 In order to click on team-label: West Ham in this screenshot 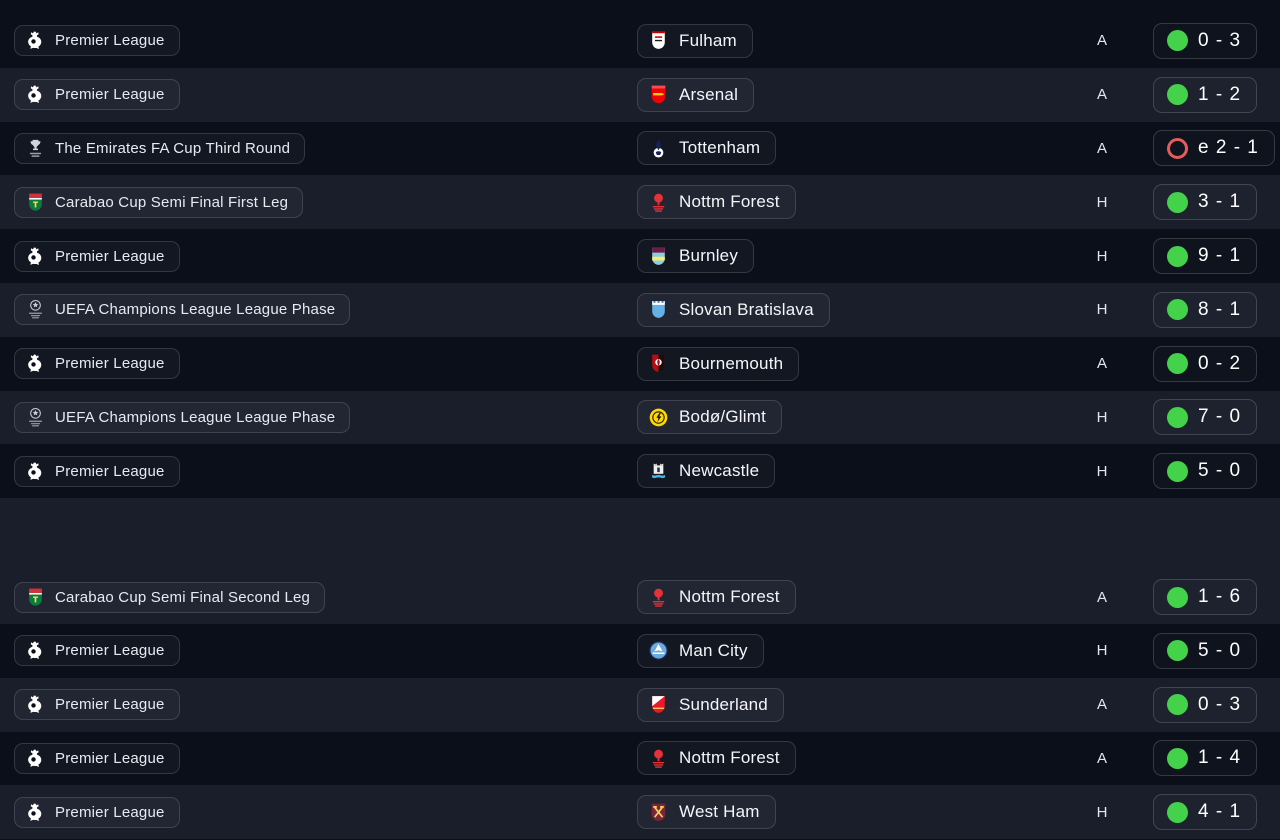, I will do `click(719, 812)`.